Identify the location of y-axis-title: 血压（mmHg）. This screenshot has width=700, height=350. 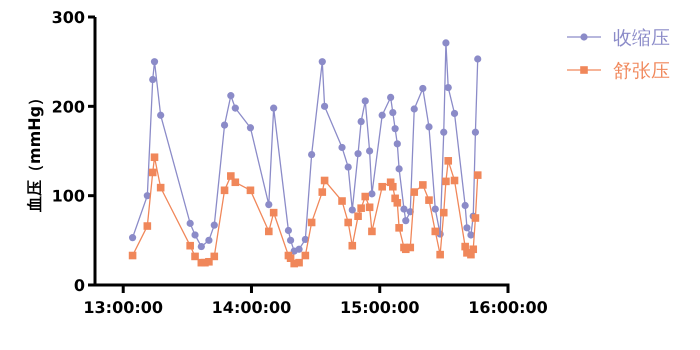
(34, 152).